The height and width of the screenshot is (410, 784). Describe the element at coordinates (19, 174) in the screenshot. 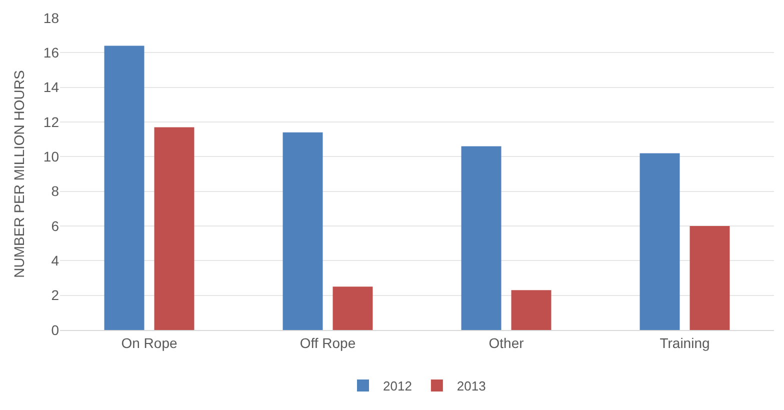

I see `y-axis-title: NUMBER PER MILLION HOURS` at that location.